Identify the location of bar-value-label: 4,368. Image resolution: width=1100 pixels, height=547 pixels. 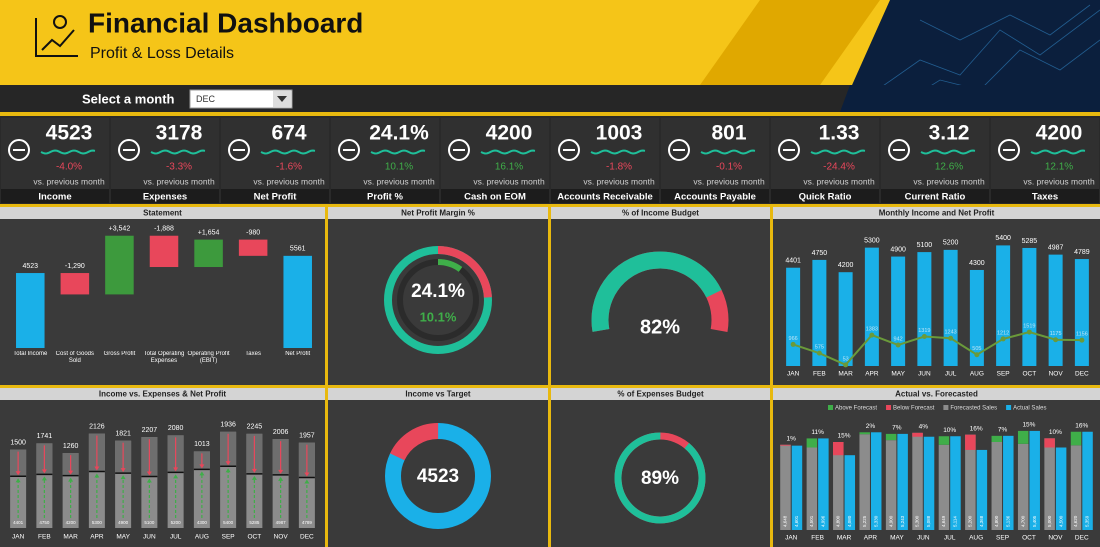
(981, 521).